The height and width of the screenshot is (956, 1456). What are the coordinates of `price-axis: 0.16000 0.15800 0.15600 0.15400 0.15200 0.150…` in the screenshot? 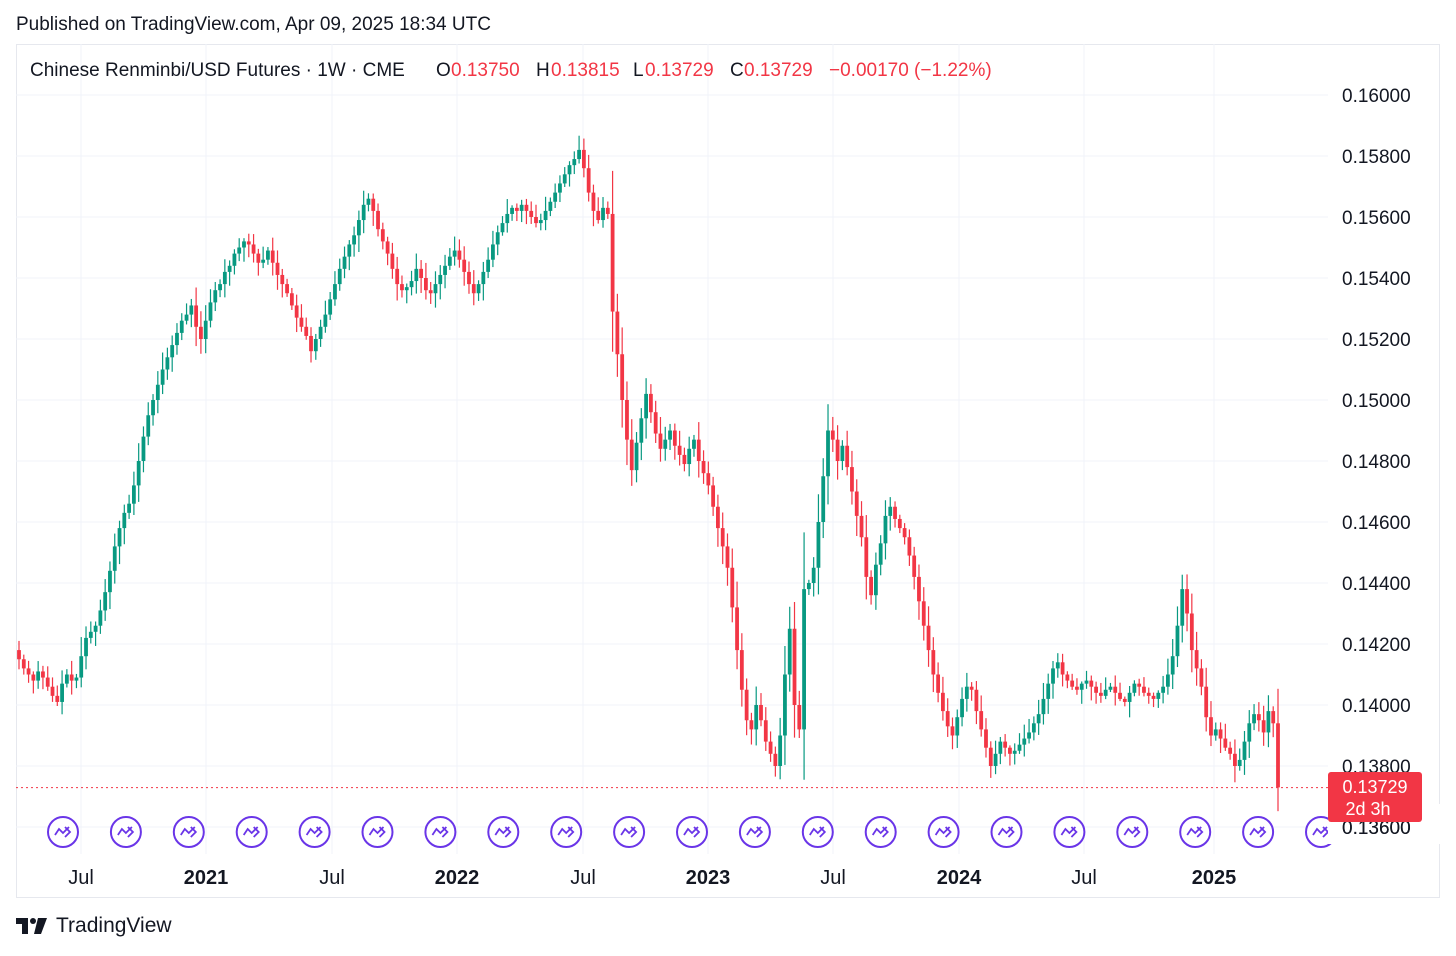 It's located at (1376, 462).